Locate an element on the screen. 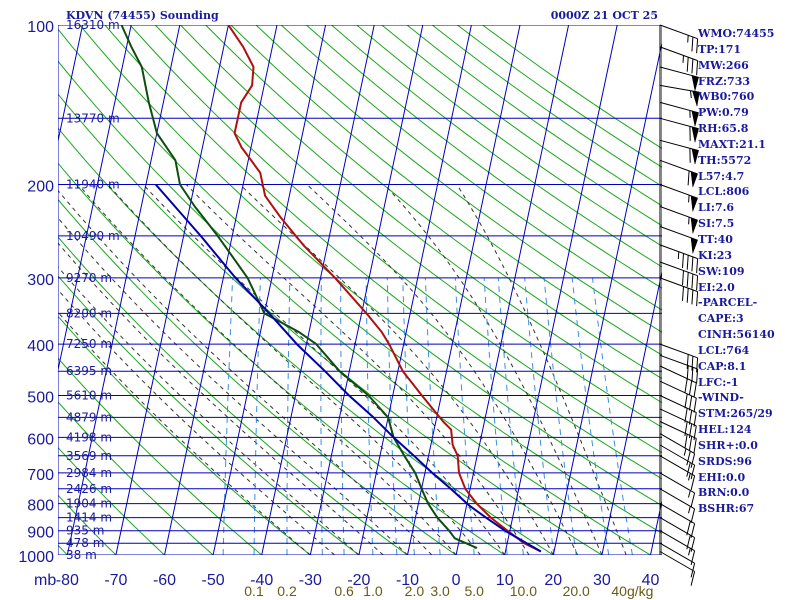 This screenshot has width=800, height=600. height-label: 9270 m is located at coordinates (89, 278).